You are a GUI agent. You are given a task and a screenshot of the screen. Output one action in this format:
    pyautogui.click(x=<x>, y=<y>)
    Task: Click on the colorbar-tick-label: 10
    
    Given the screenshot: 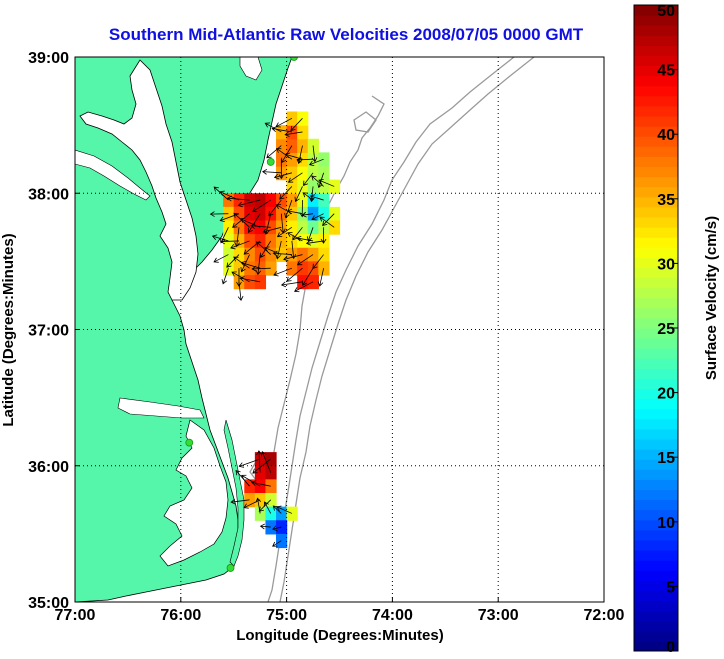 What is the action you would take?
    pyautogui.click(x=666, y=523)
    